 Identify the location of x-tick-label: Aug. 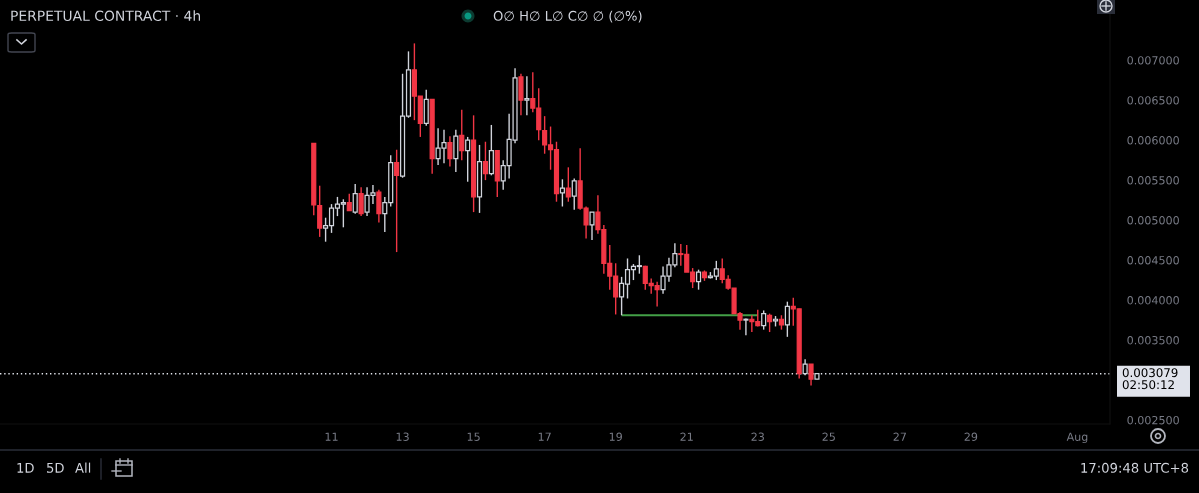
(1077, 438).